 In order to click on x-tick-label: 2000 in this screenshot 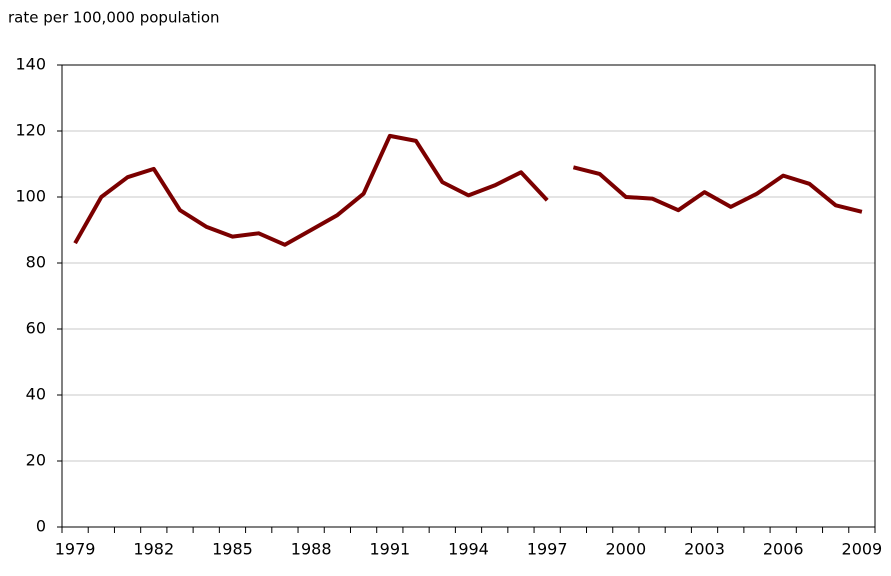, I will do `click(625, 549)`.